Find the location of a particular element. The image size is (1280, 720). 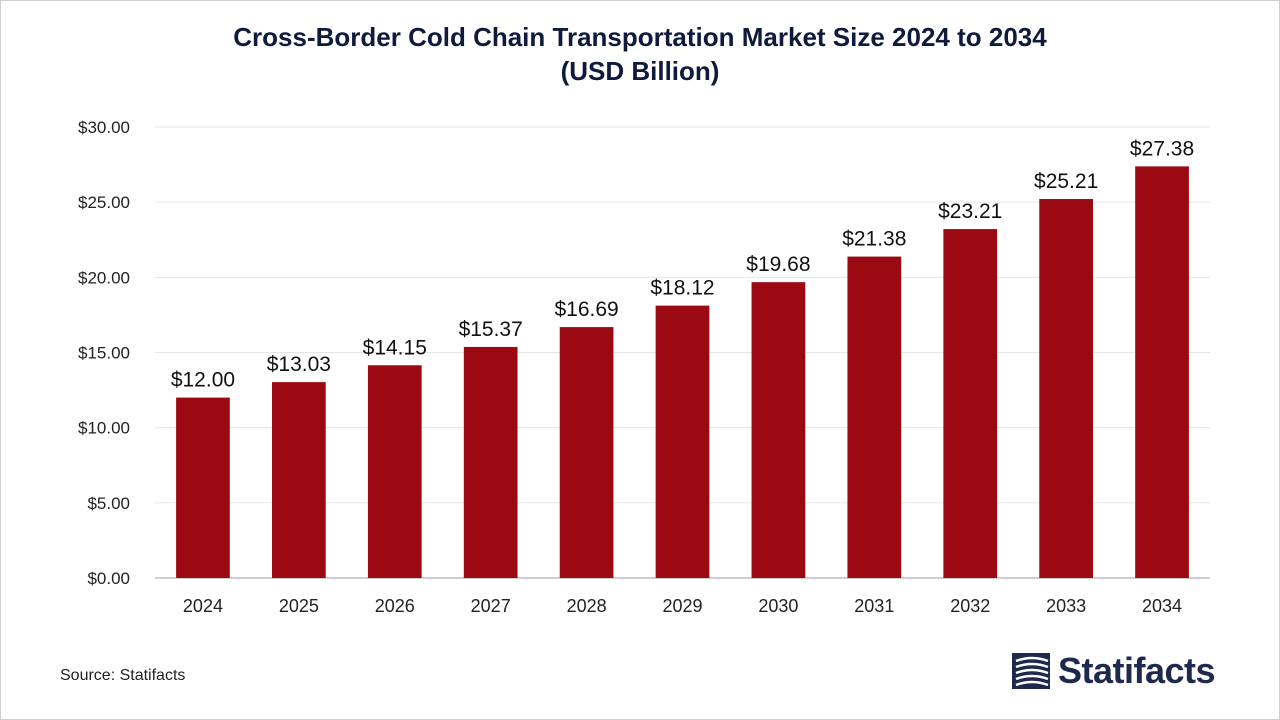

statifacts-logo-icon is located at coordinates (1031, 671).